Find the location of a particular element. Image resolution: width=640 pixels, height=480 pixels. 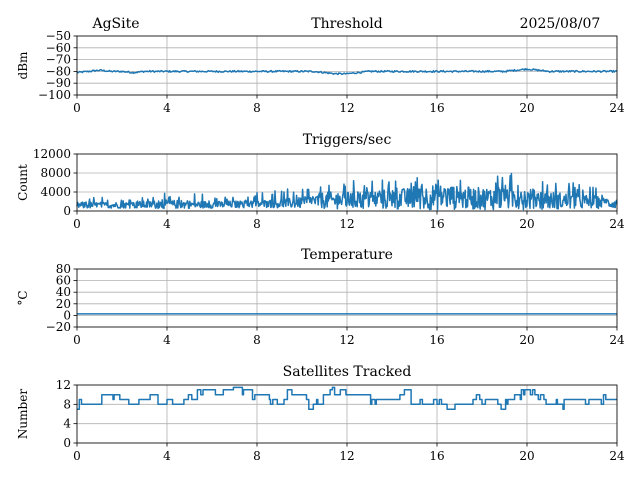

y-tick-label: −70 is located at coordinates (58, 60).